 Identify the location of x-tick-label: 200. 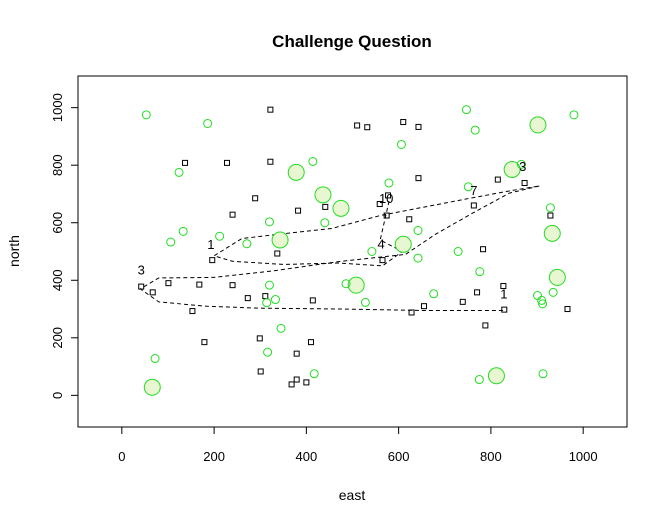
(214, 456).